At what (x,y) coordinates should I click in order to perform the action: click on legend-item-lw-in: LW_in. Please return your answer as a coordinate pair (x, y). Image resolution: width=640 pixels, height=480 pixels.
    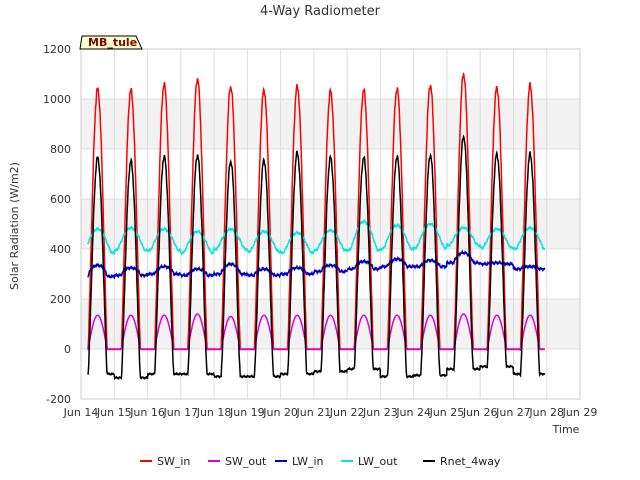
    Looking at the image, I should click on (299, 461).